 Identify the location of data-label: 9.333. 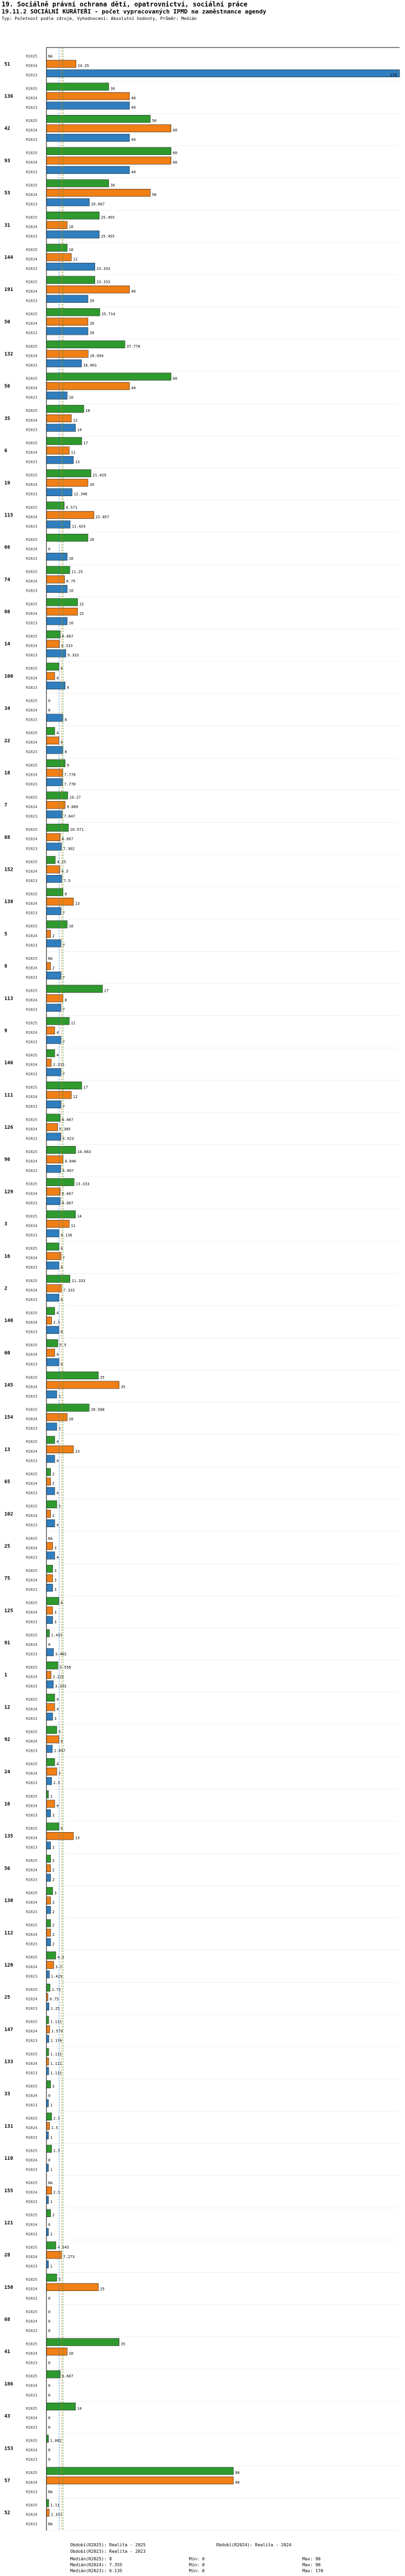
(73, 655).